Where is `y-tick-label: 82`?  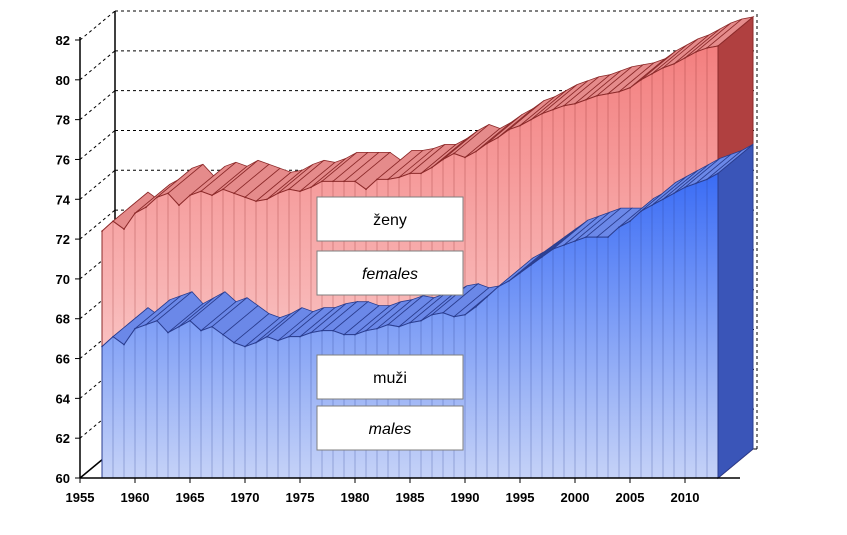 y-tick-label: 82 is located at coordinates (63, 40).